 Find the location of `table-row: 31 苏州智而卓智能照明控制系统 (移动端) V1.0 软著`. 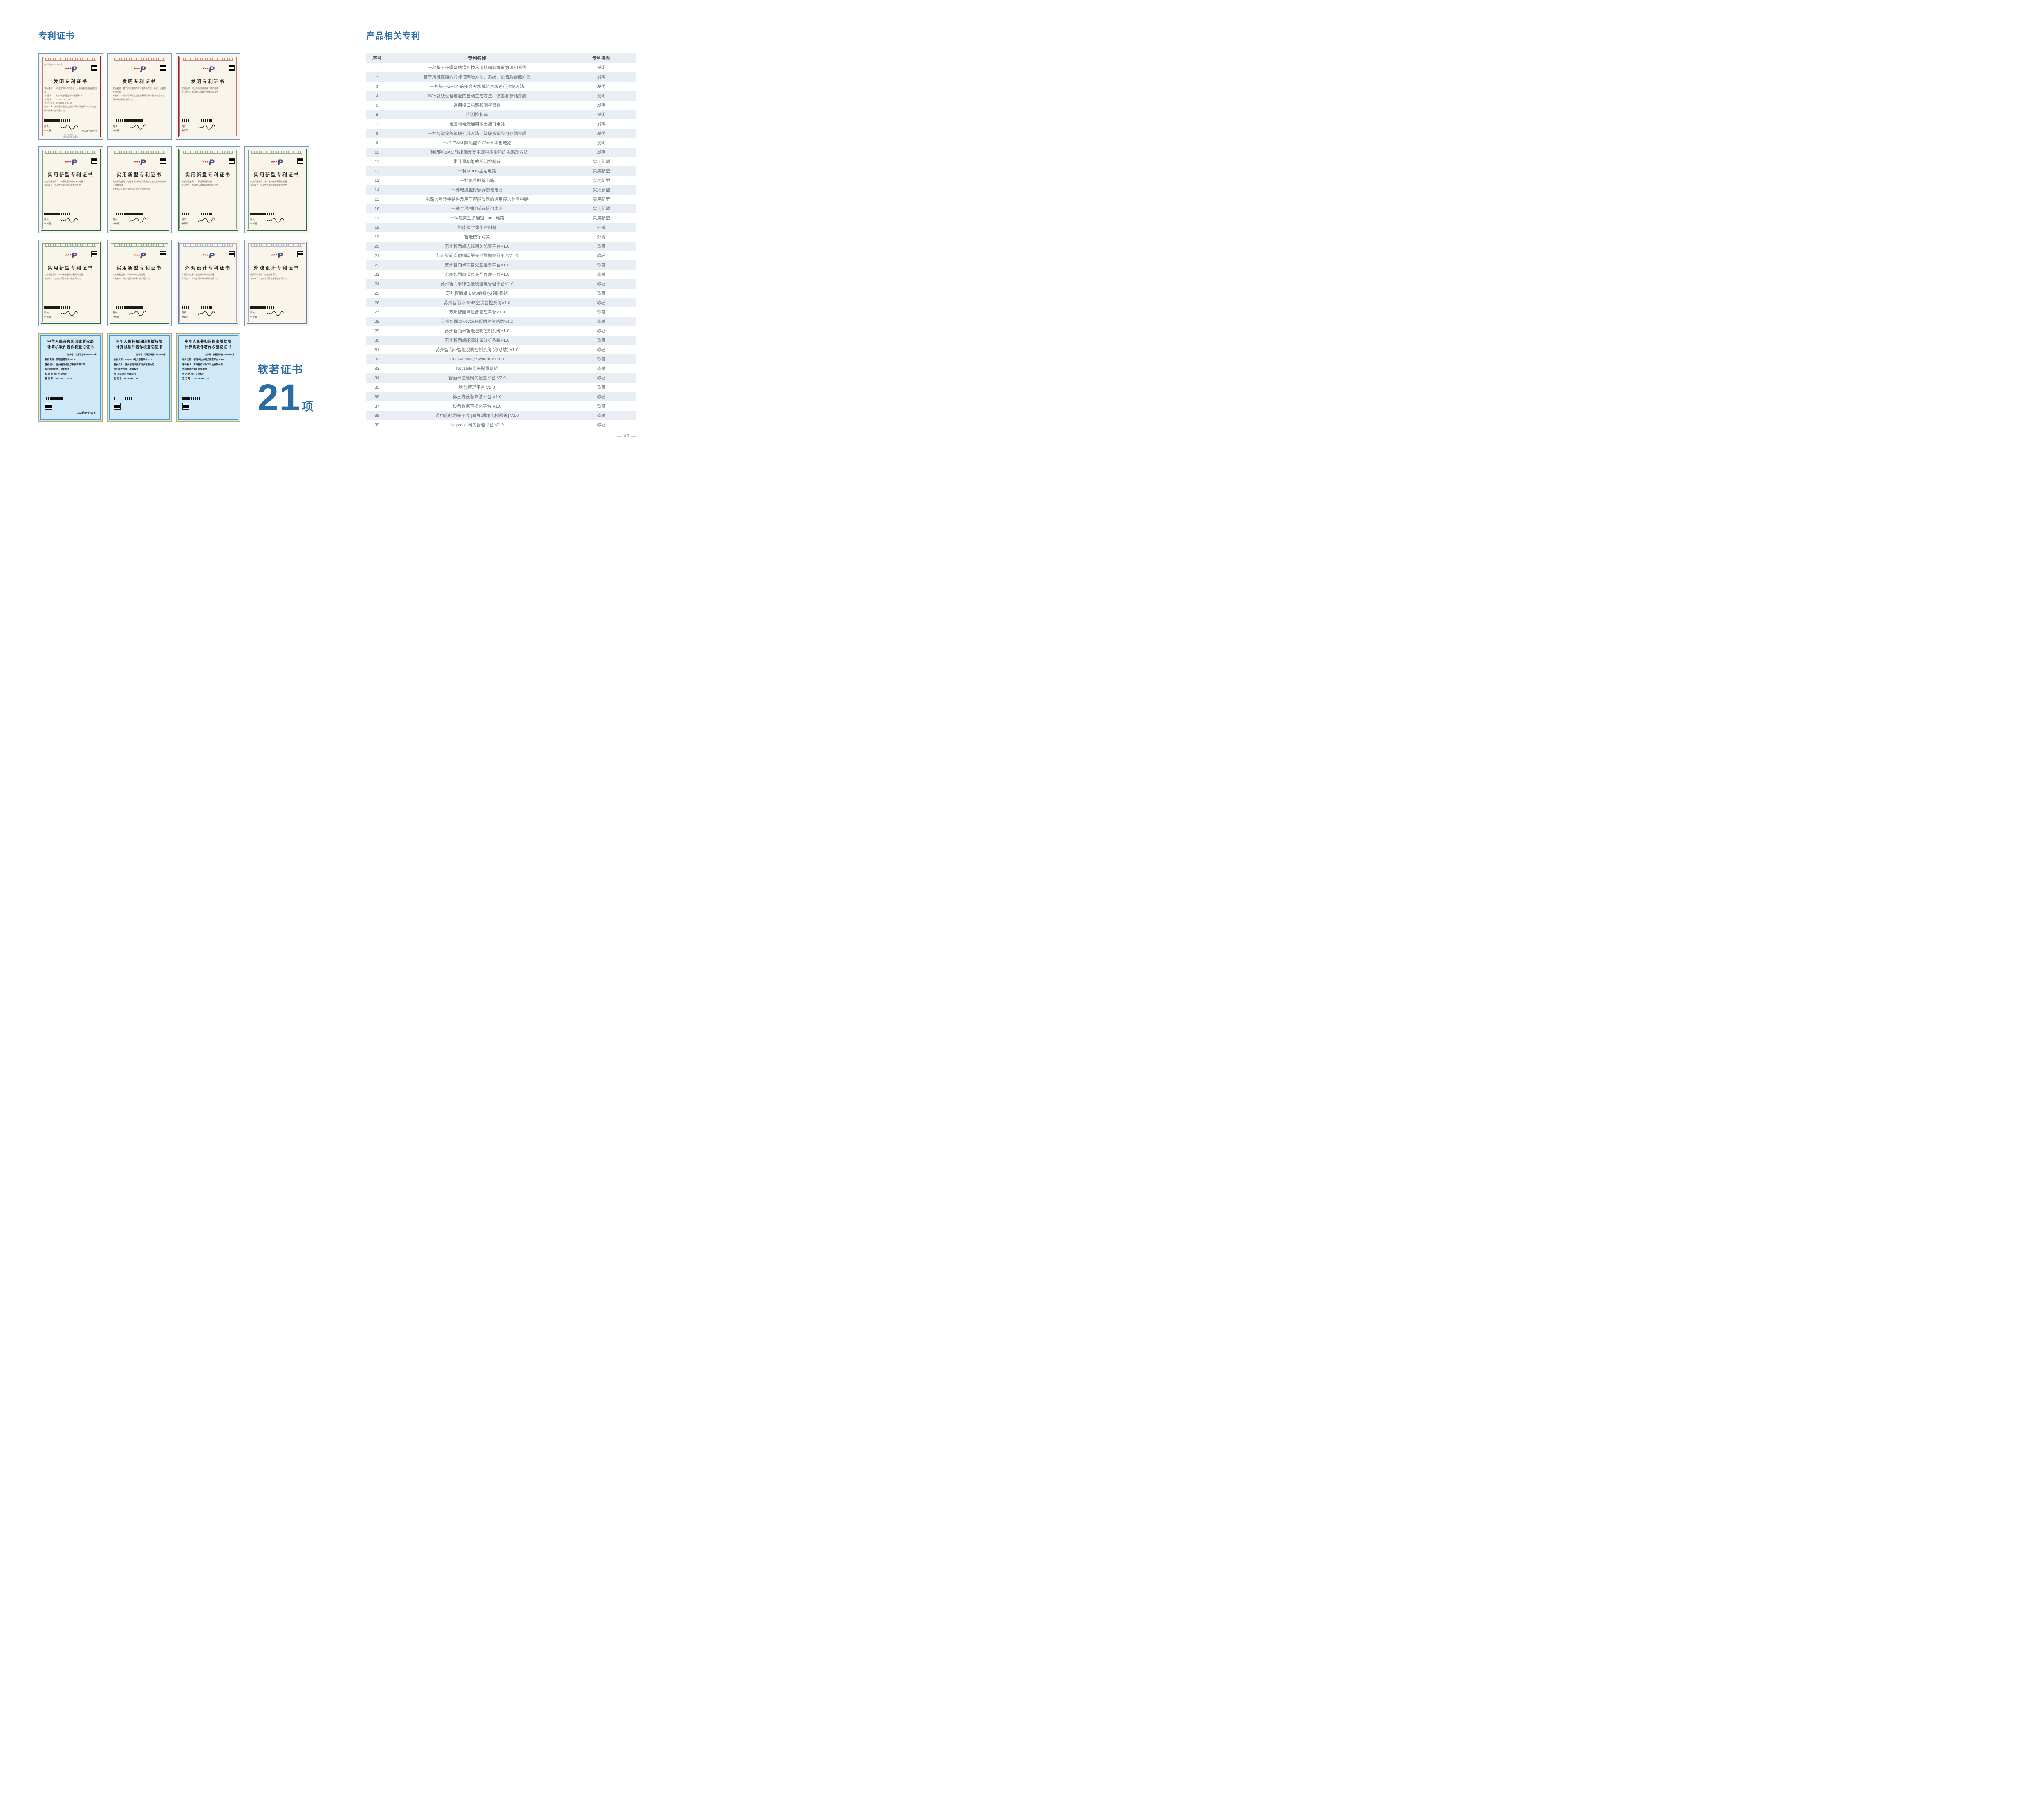

table-row: 31 苏州智而卓智能照明控制系统 (移动端) V1.0 软著 is located at coordinates (501, 349).